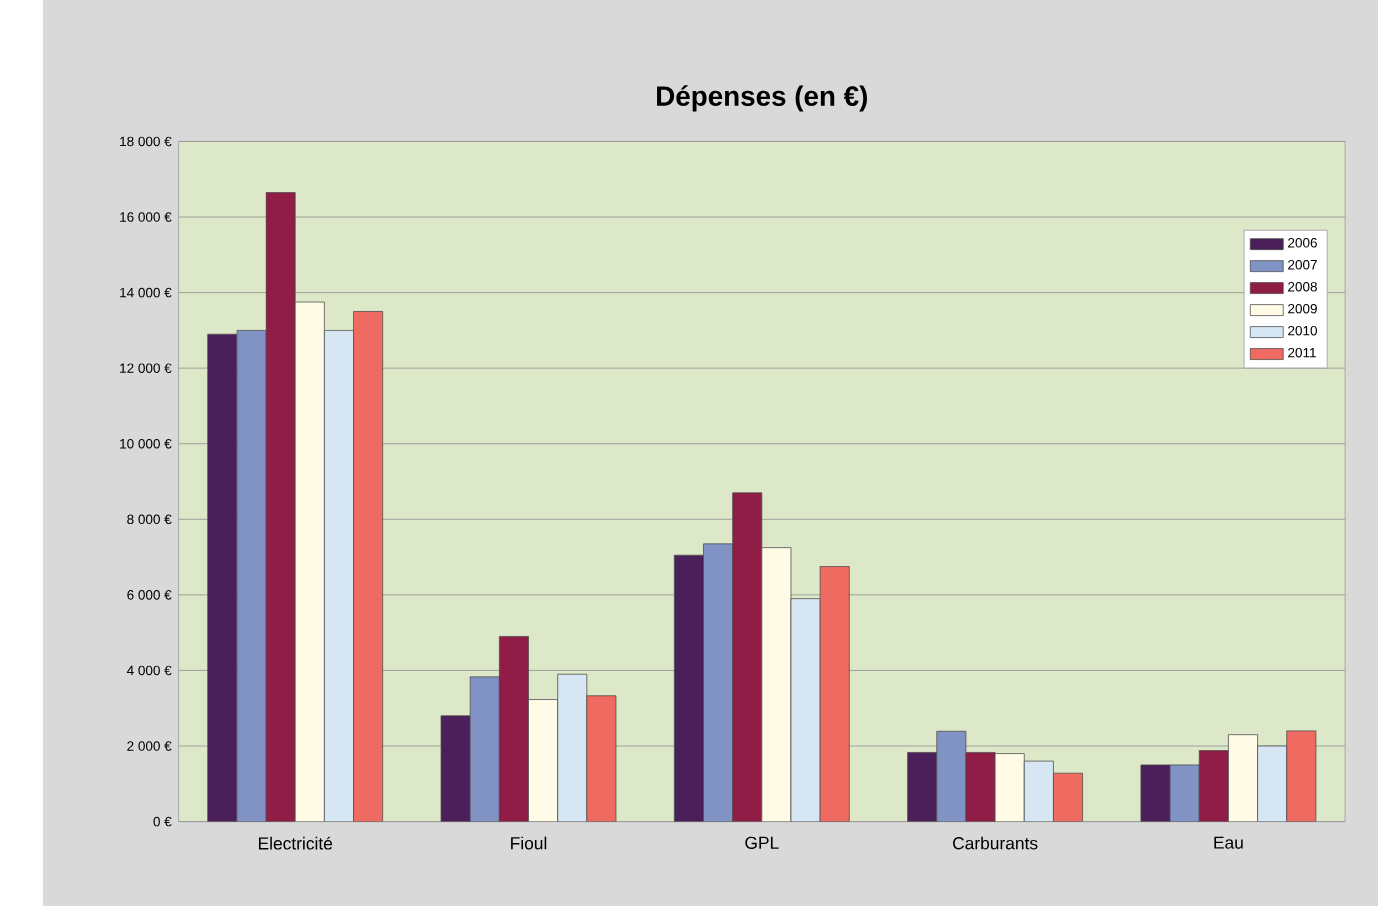 This screenshot has height=906, width=1378. I want to click on x-tick-label: Electricité, so click(295, 843).